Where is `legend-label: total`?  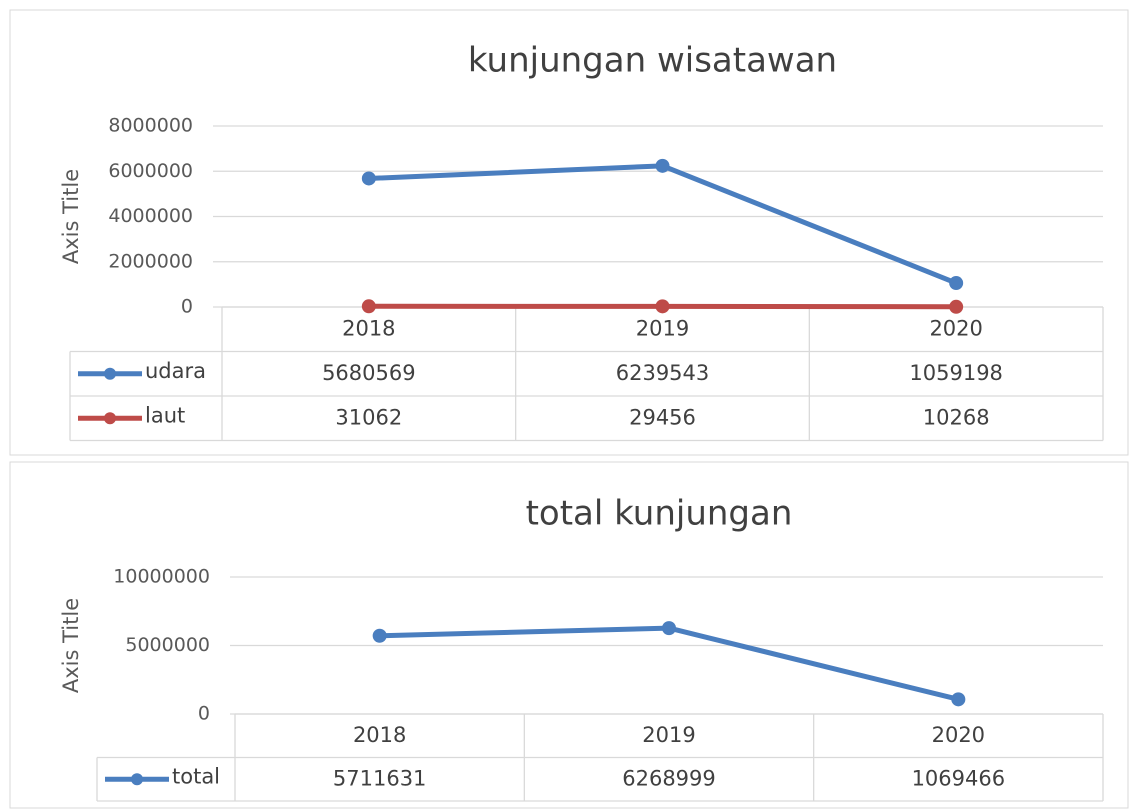
legend-label: total is located at coordinates (196, 776).